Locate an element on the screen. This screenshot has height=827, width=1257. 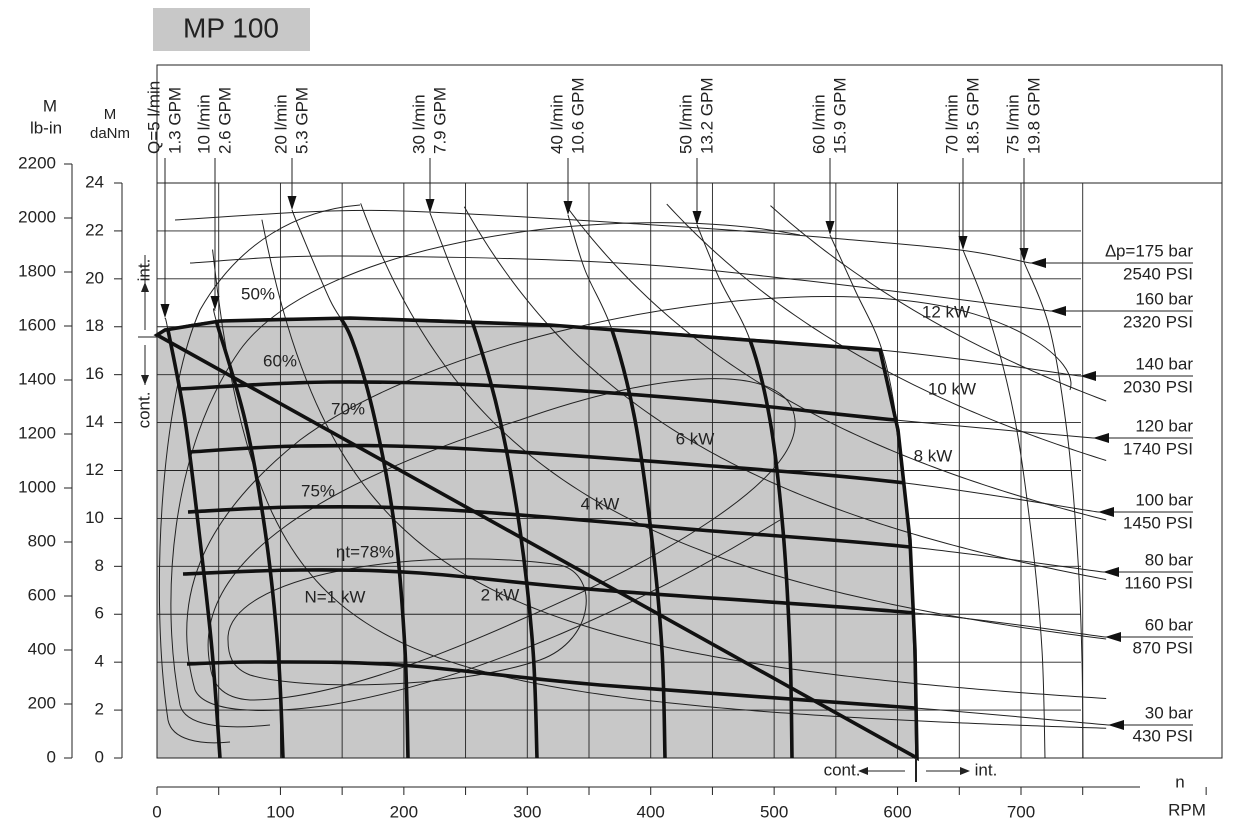
flow-label: 40 l/min is located at coordinates (556, 124).